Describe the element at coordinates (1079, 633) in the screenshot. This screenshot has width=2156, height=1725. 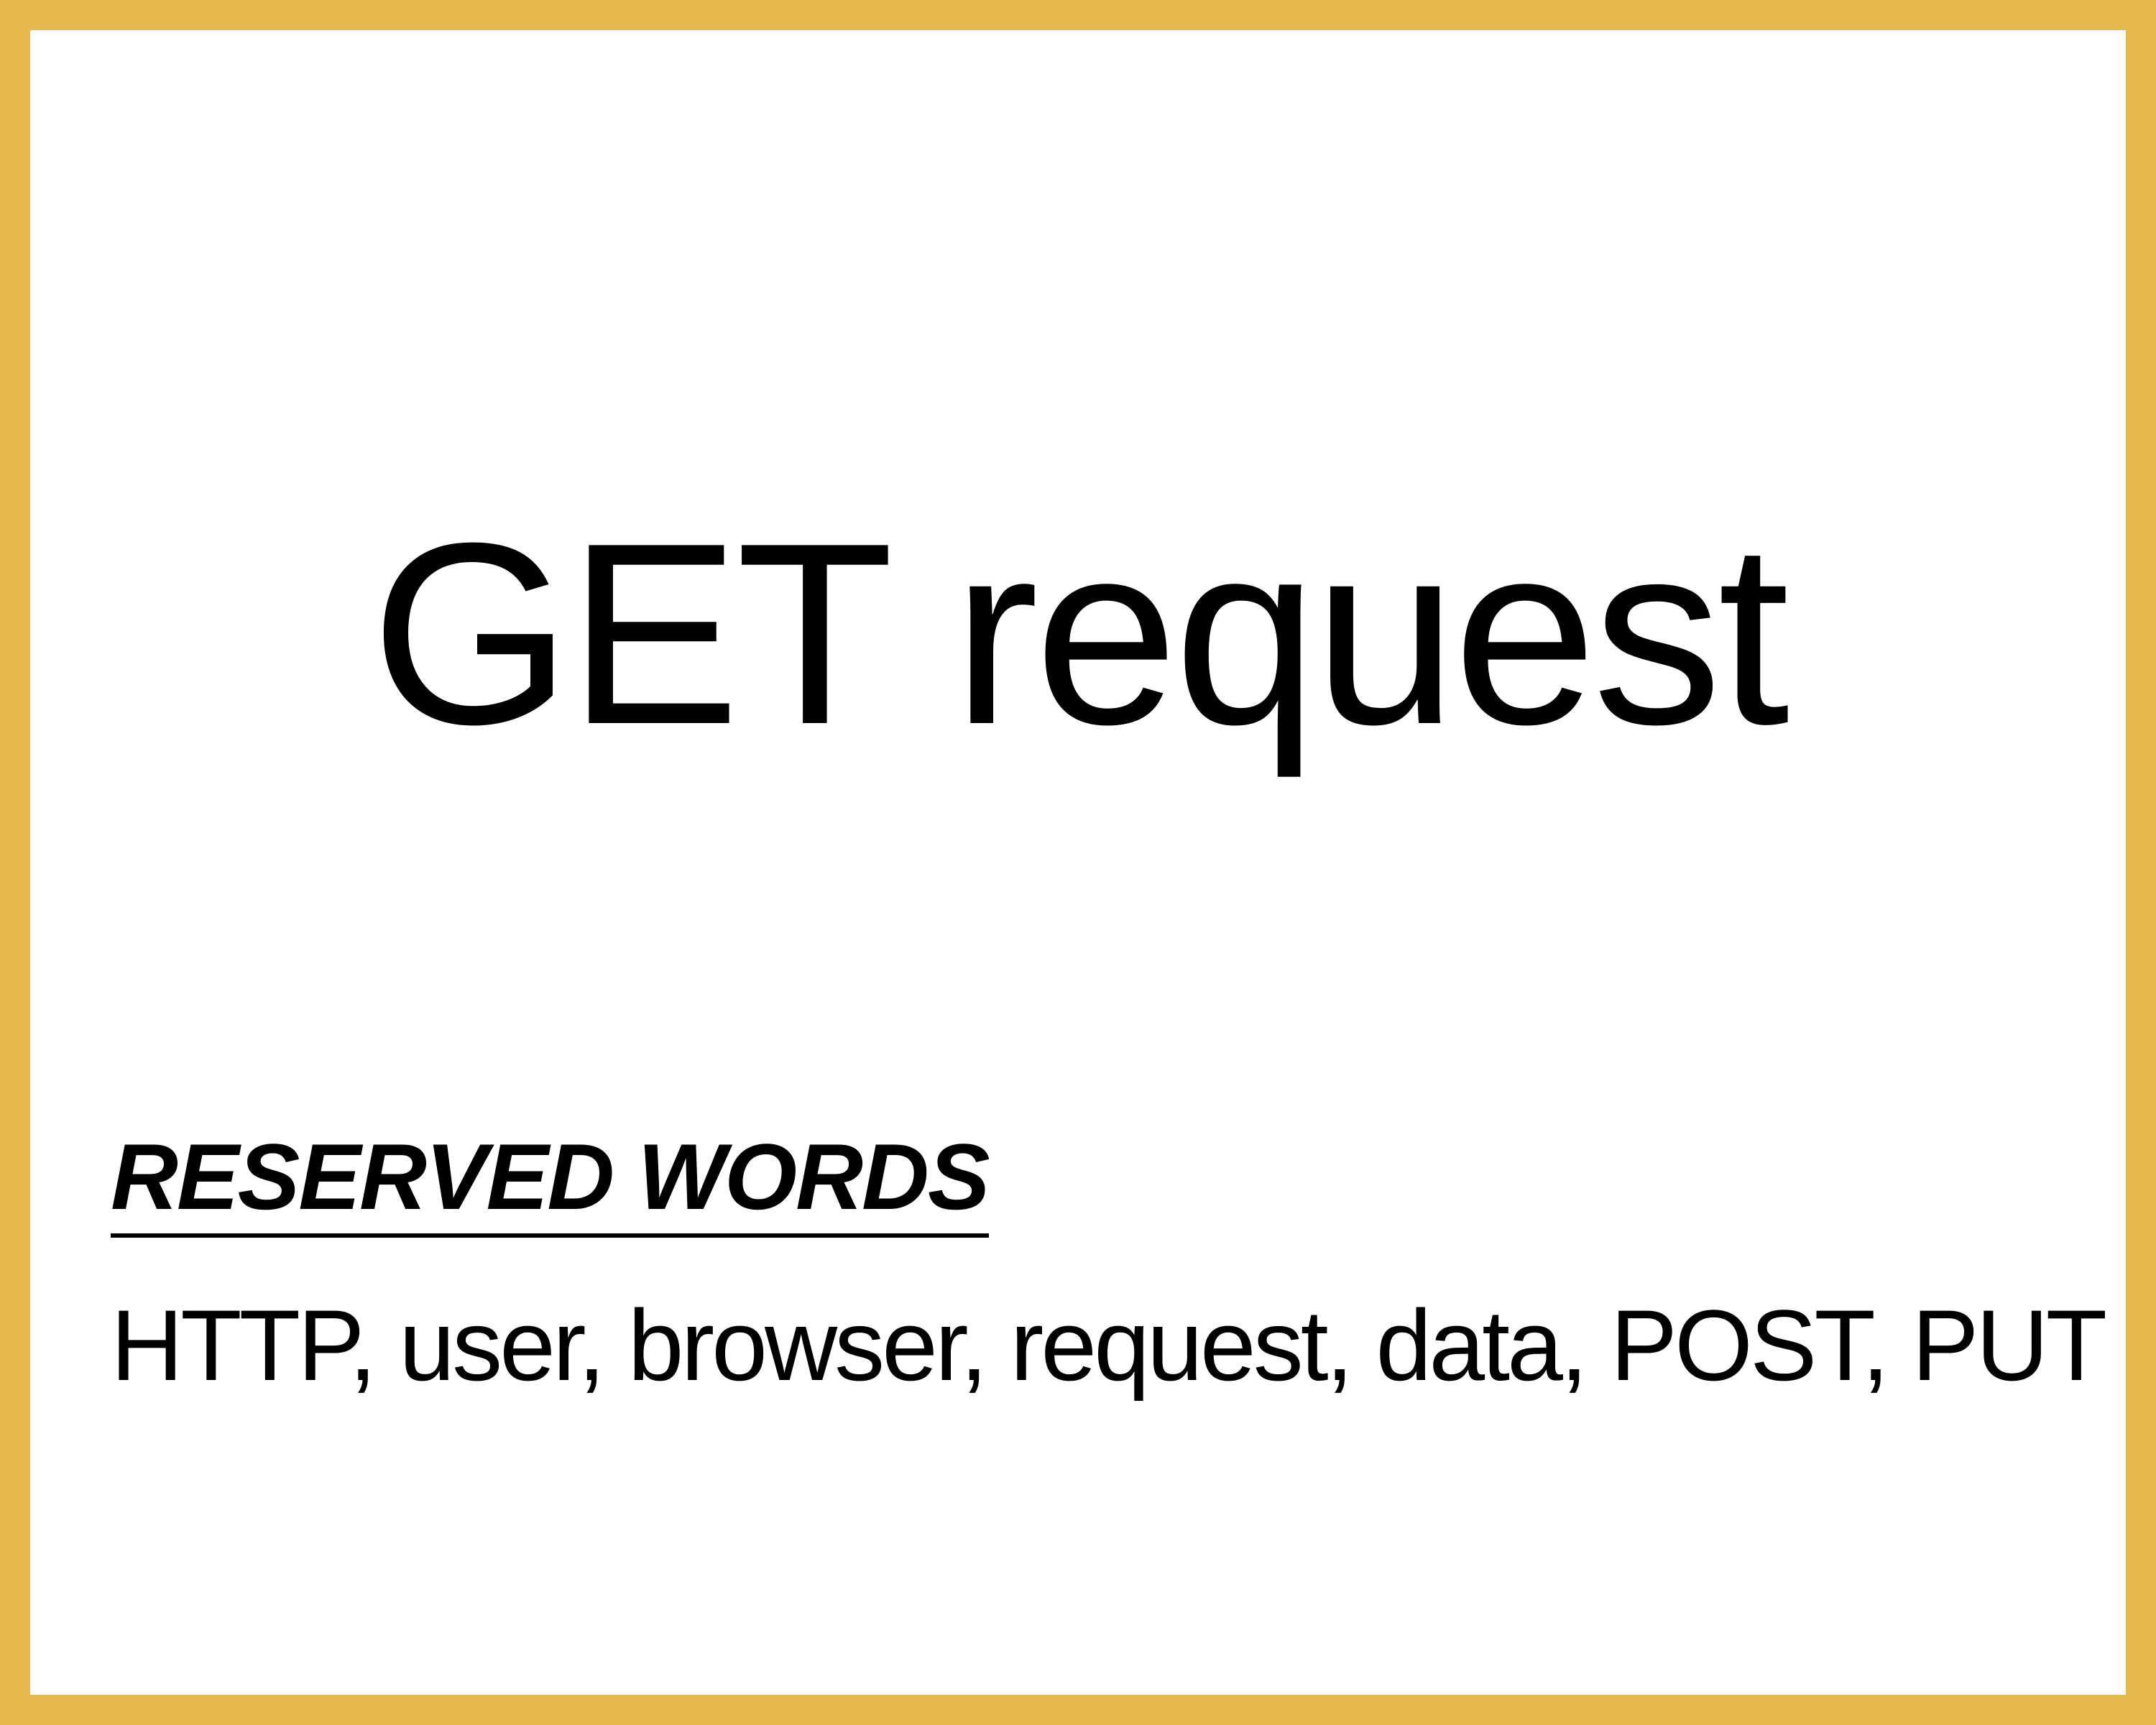
I see `card-title: GET request` at that location.